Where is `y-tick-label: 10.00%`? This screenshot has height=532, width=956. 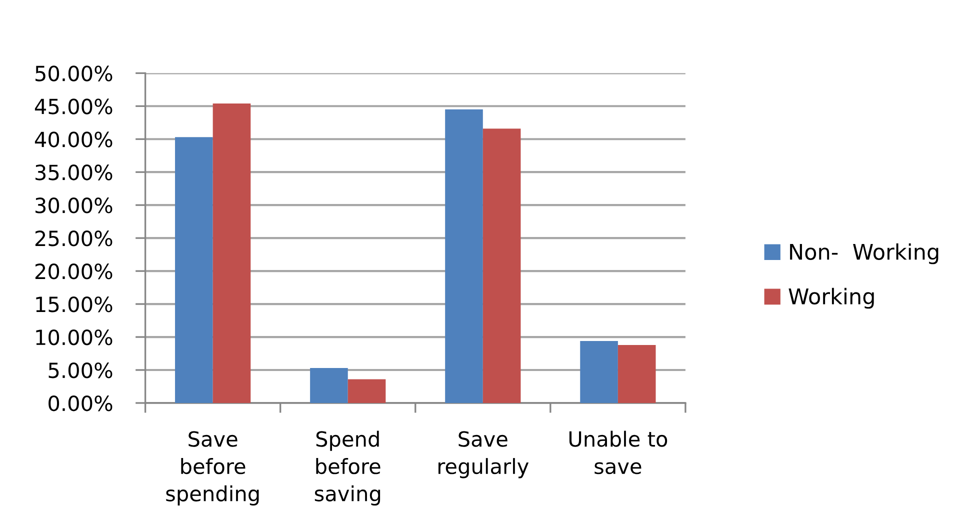 y-tick-label: 10.00% is located at coordinates (74, 337).